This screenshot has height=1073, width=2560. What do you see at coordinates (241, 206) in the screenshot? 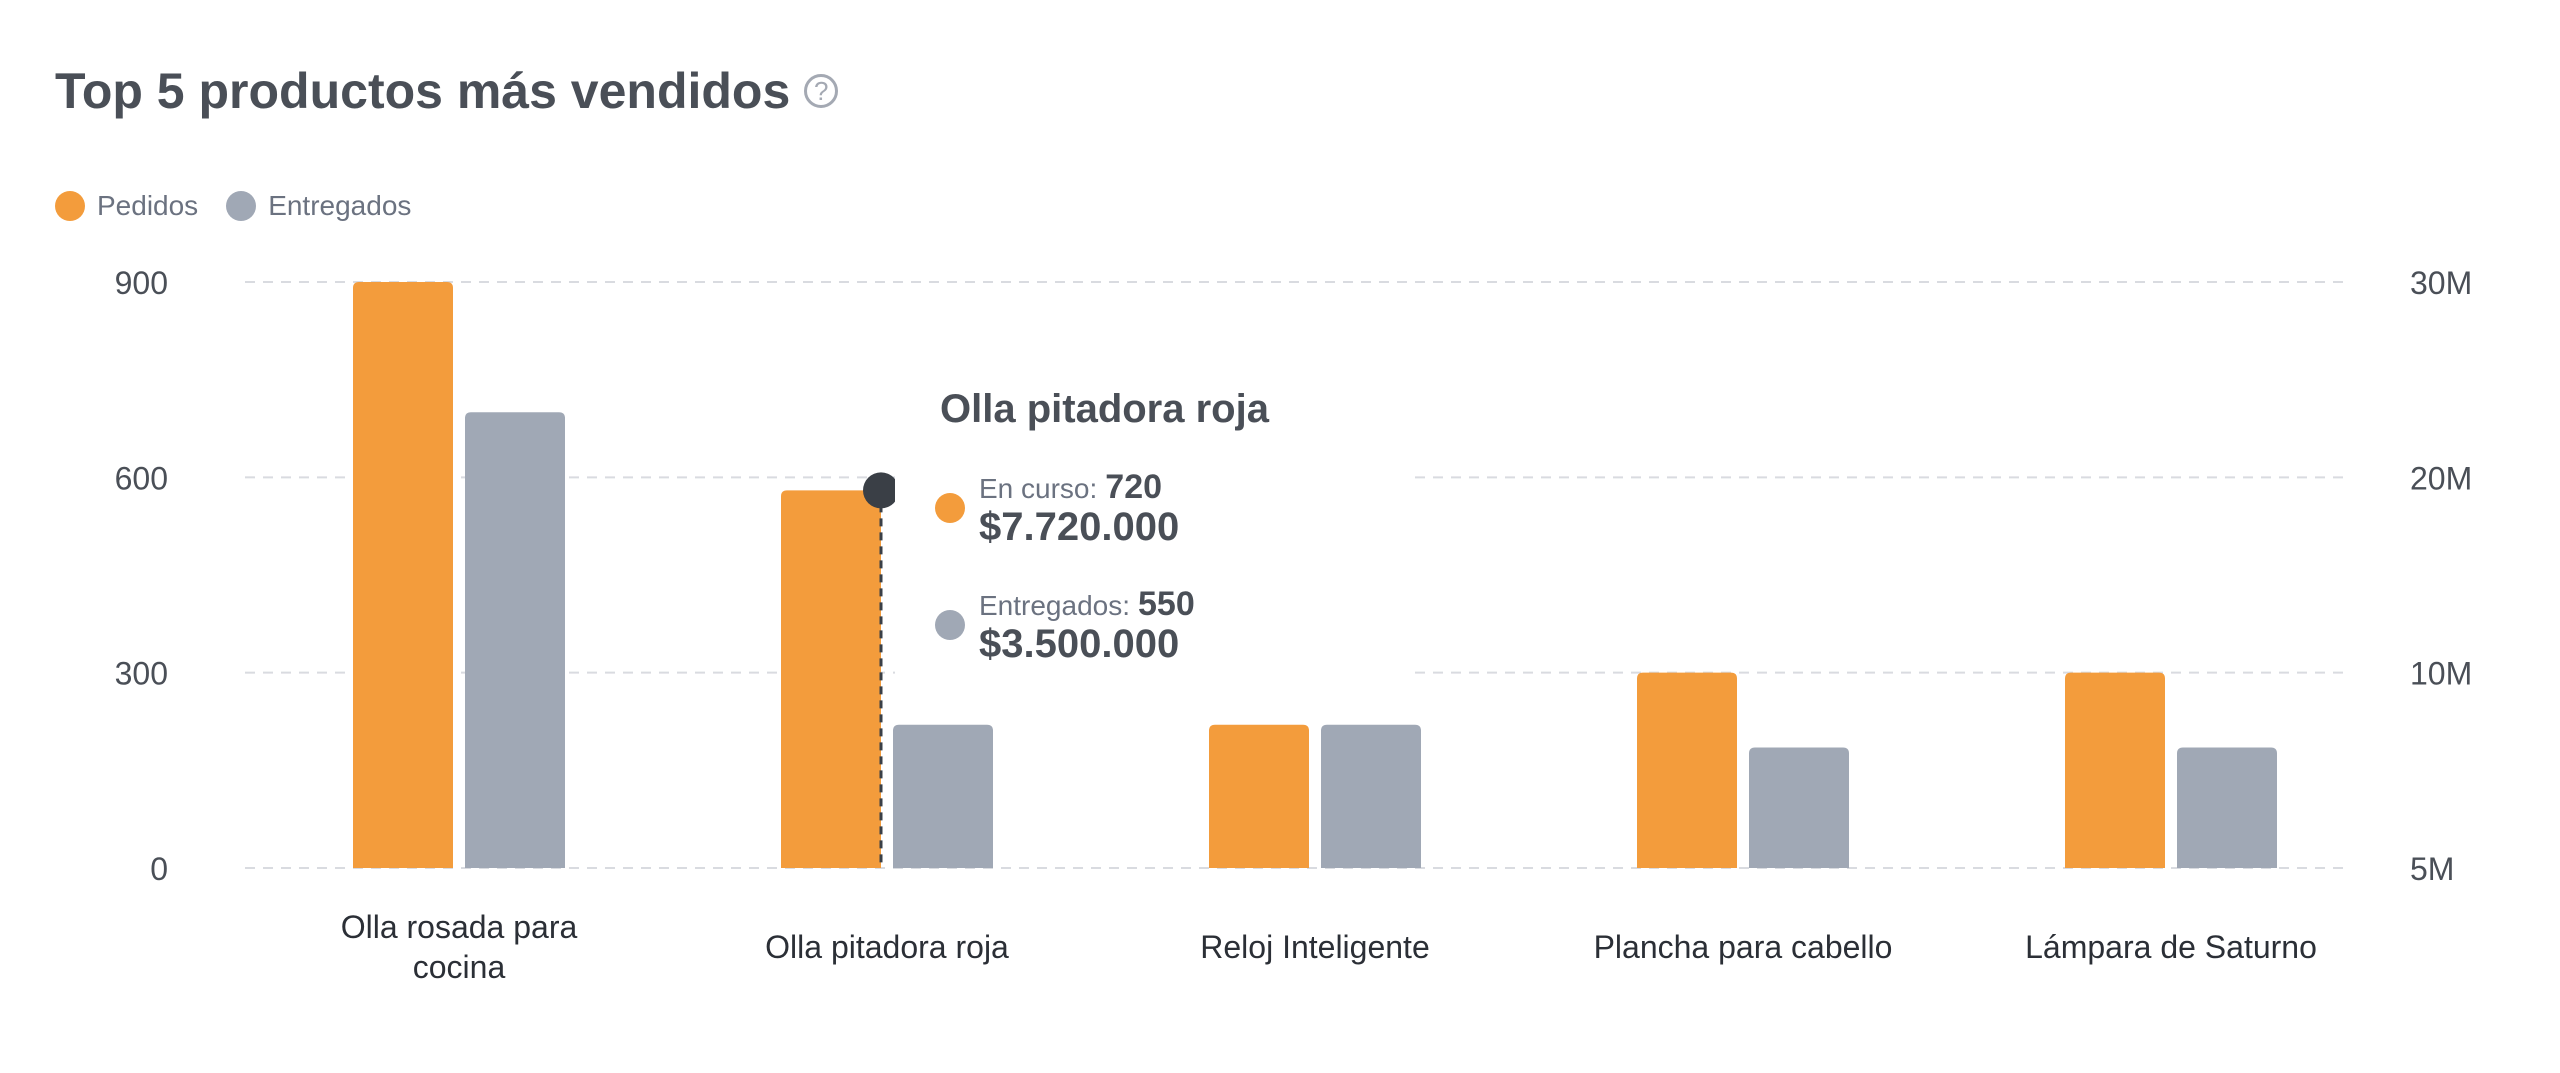
I see `legend-swatch-entregados` at bounding box center [241, 206].